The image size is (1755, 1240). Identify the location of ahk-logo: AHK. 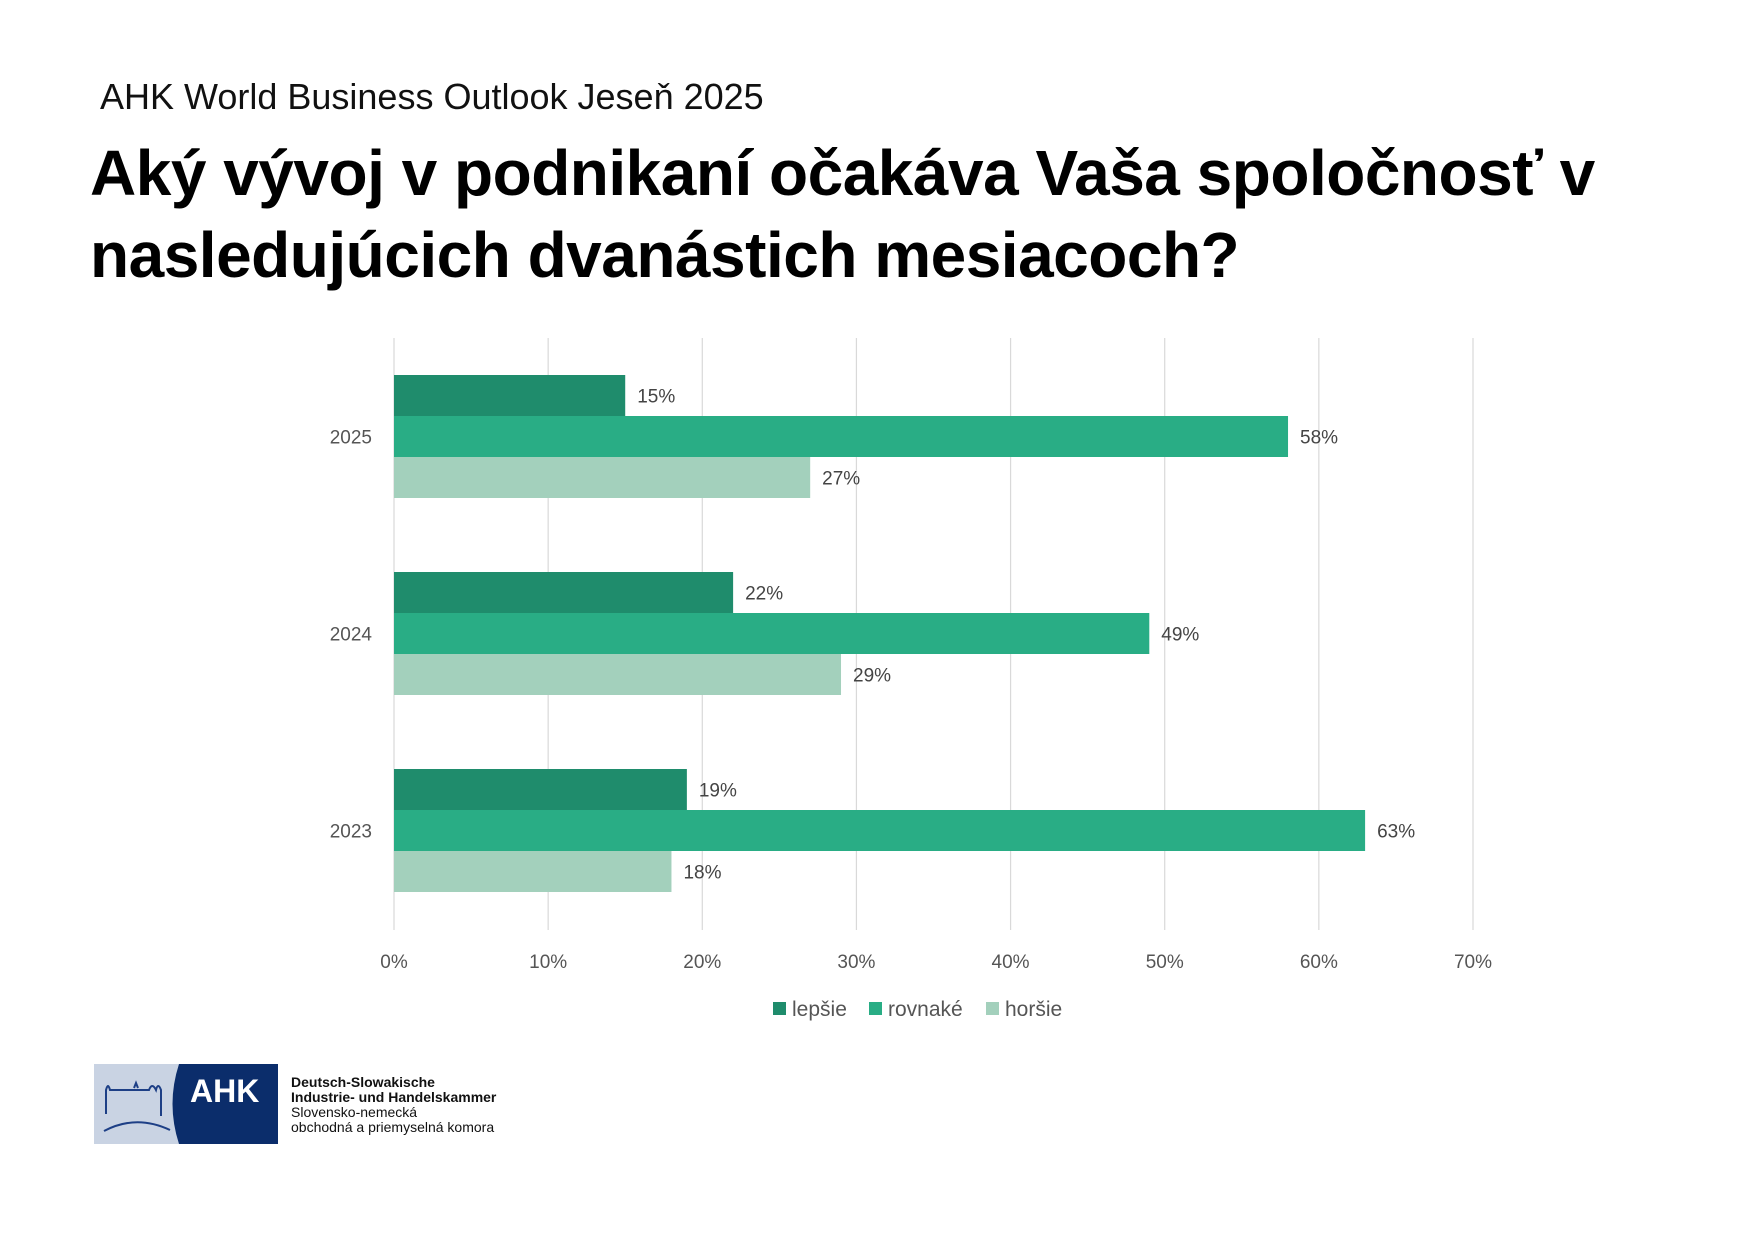
(186, 1104).